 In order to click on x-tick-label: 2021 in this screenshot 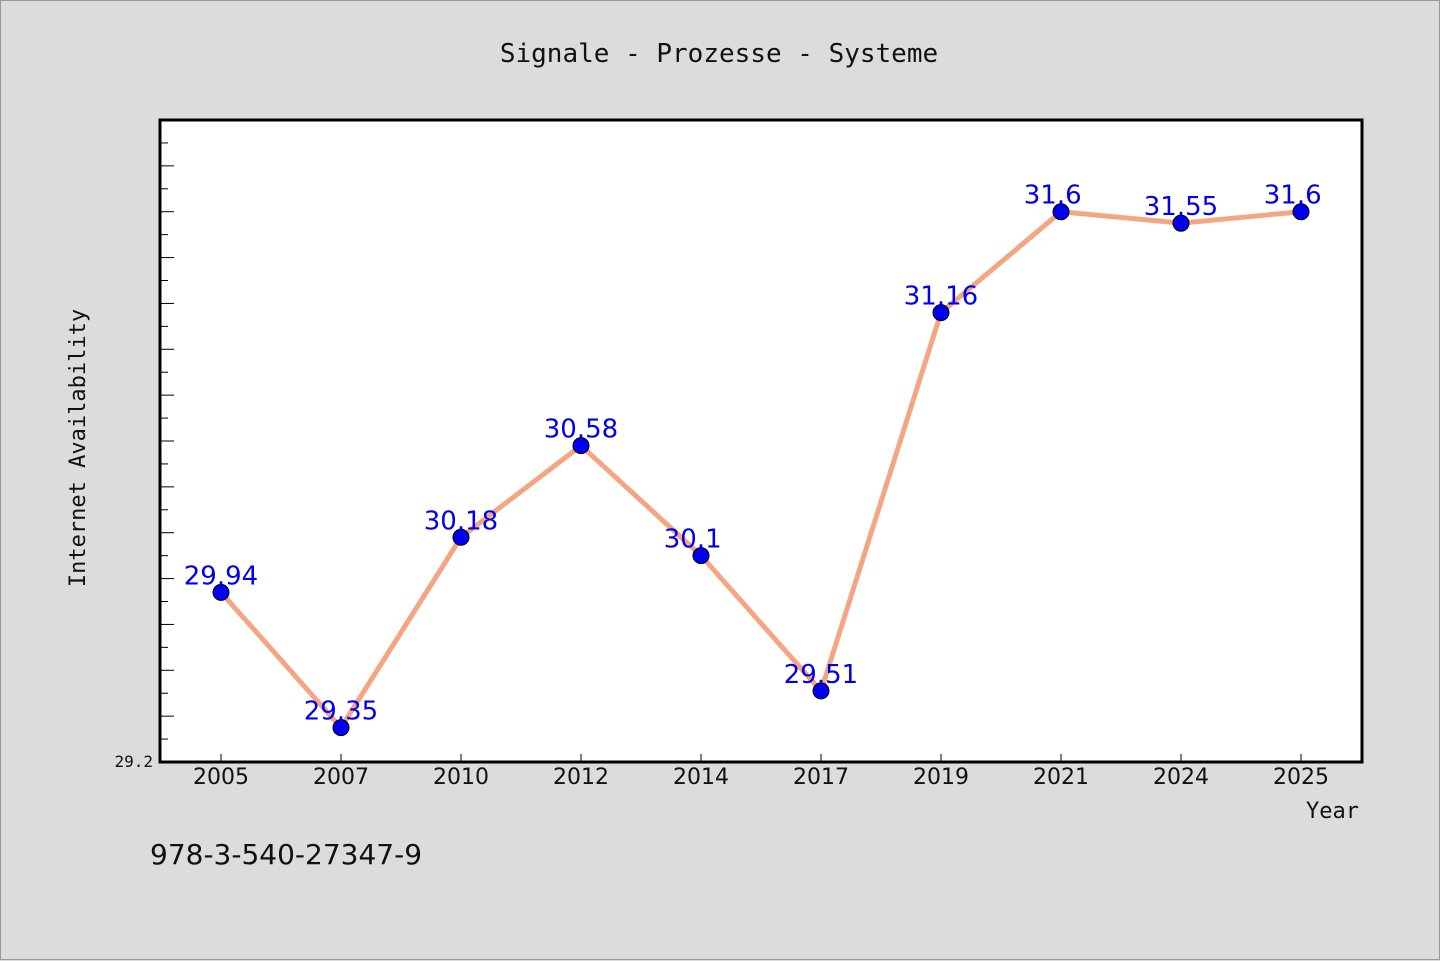, I will do `click(1061, 777)`.